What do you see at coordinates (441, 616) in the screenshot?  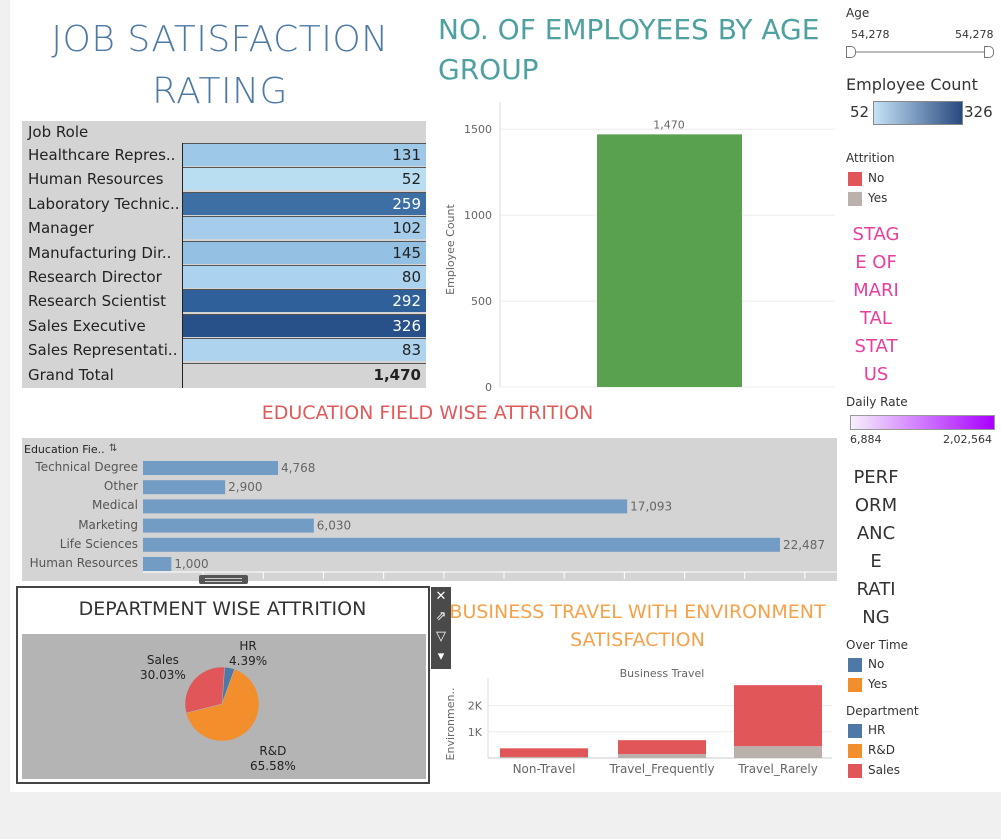 I see `open-external-icon: ⇗` at bounding box center [441, 616].